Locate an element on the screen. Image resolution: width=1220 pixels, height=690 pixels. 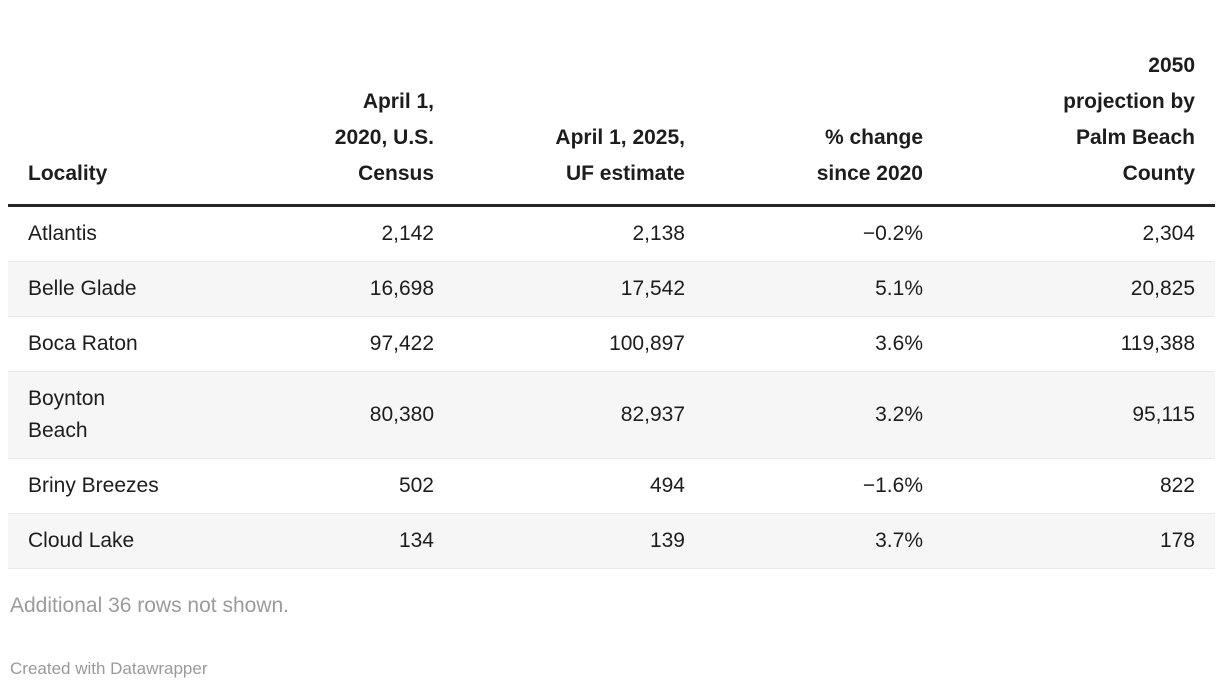
cell-pct_change: 5.1% is located at coordinates (899, 288).